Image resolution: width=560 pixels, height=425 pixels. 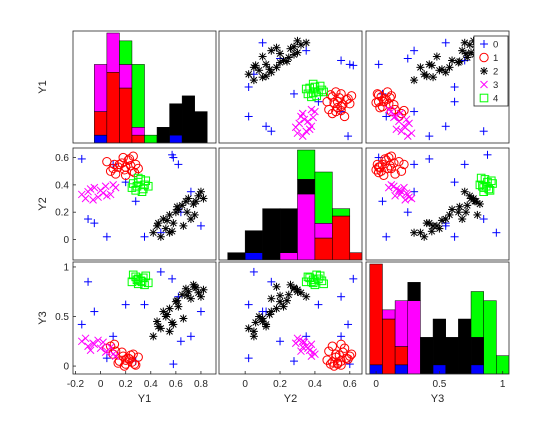 What do you see at coordinates (62, 185) in the screenshot?
I see `y-tick-label: 0.4` at bounding box center [62, 185].